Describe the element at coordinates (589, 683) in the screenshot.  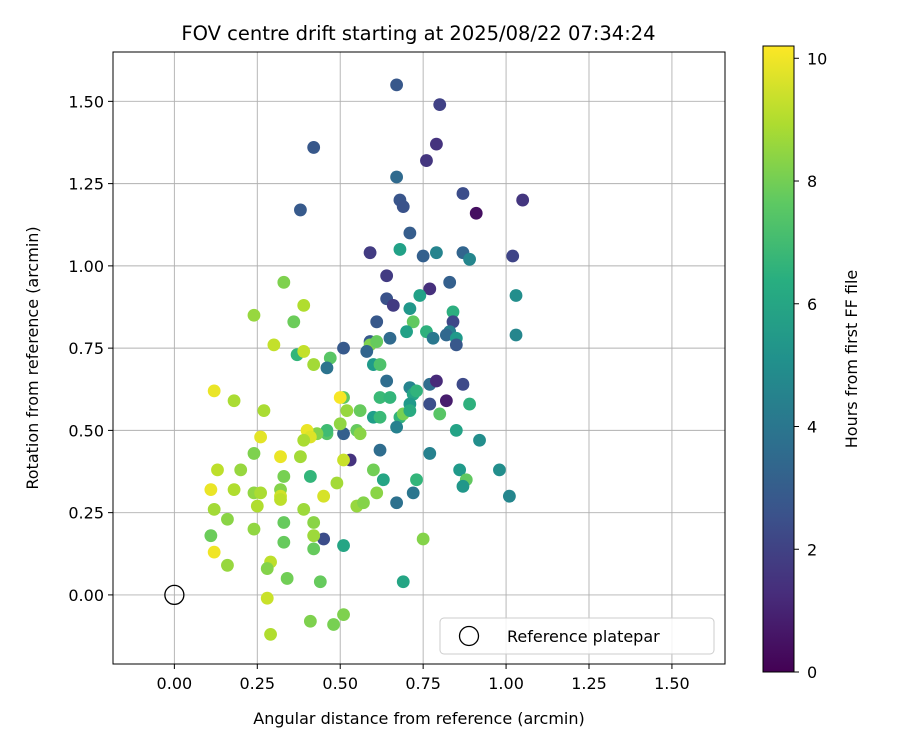
I see `x-tick-label: 1.25` at that location.